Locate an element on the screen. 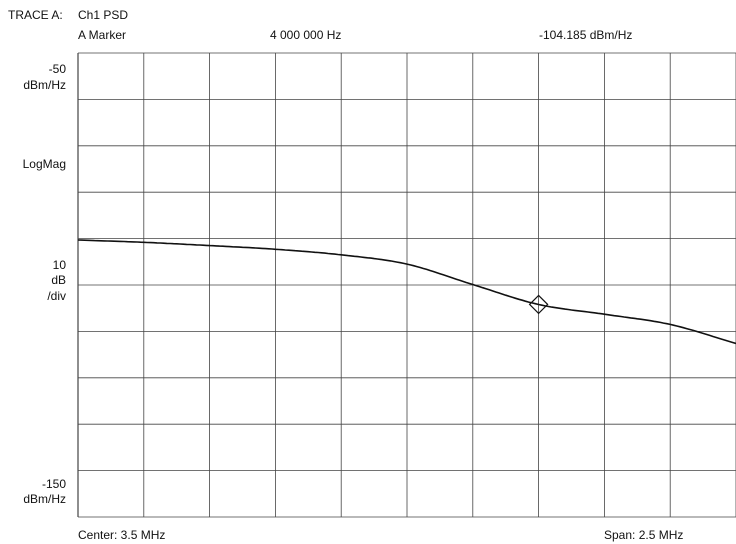 This screenshot has height=544, width=736. center-frequency: Center: 3.5 MHz is located at coordinates (122, 535).